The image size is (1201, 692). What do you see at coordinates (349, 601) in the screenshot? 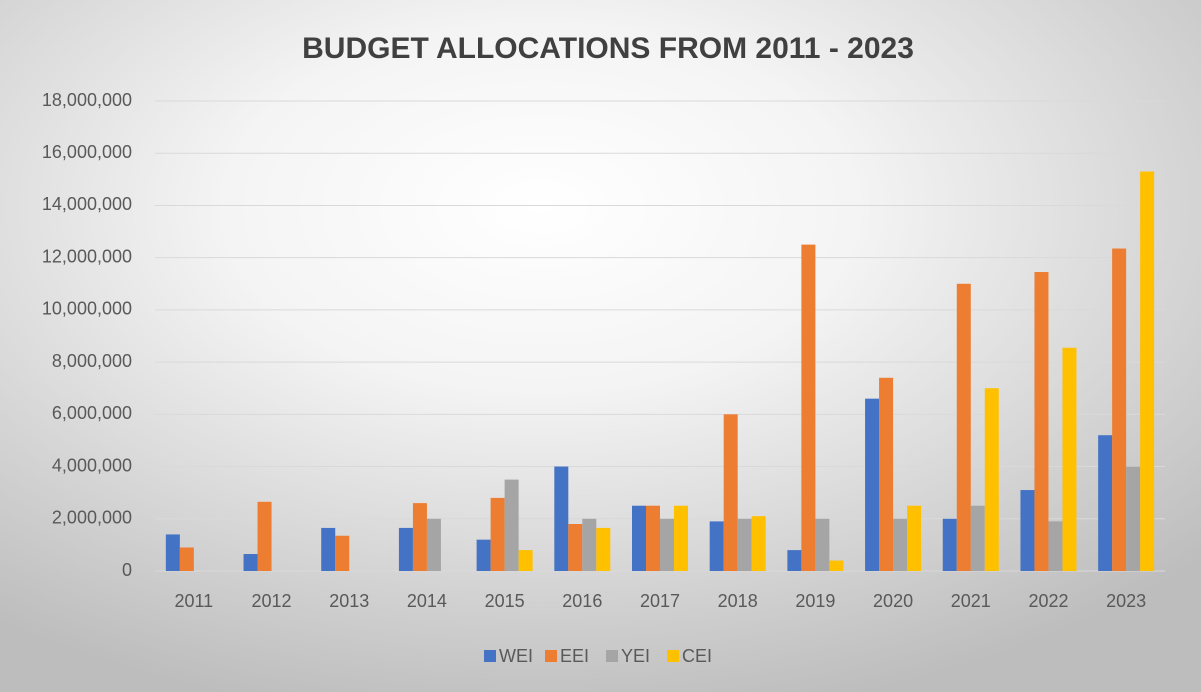
I see `x-tick-label: 2013` at bounding box center [349, 601].